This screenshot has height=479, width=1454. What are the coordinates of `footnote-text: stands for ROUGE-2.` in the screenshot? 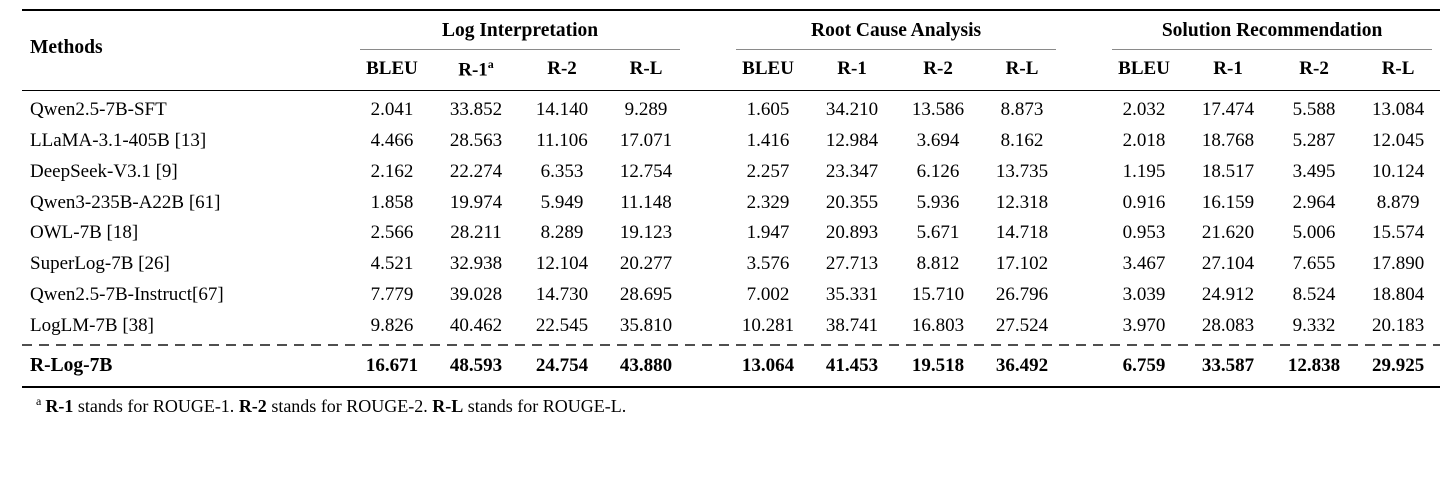 It's located at (349, 406).